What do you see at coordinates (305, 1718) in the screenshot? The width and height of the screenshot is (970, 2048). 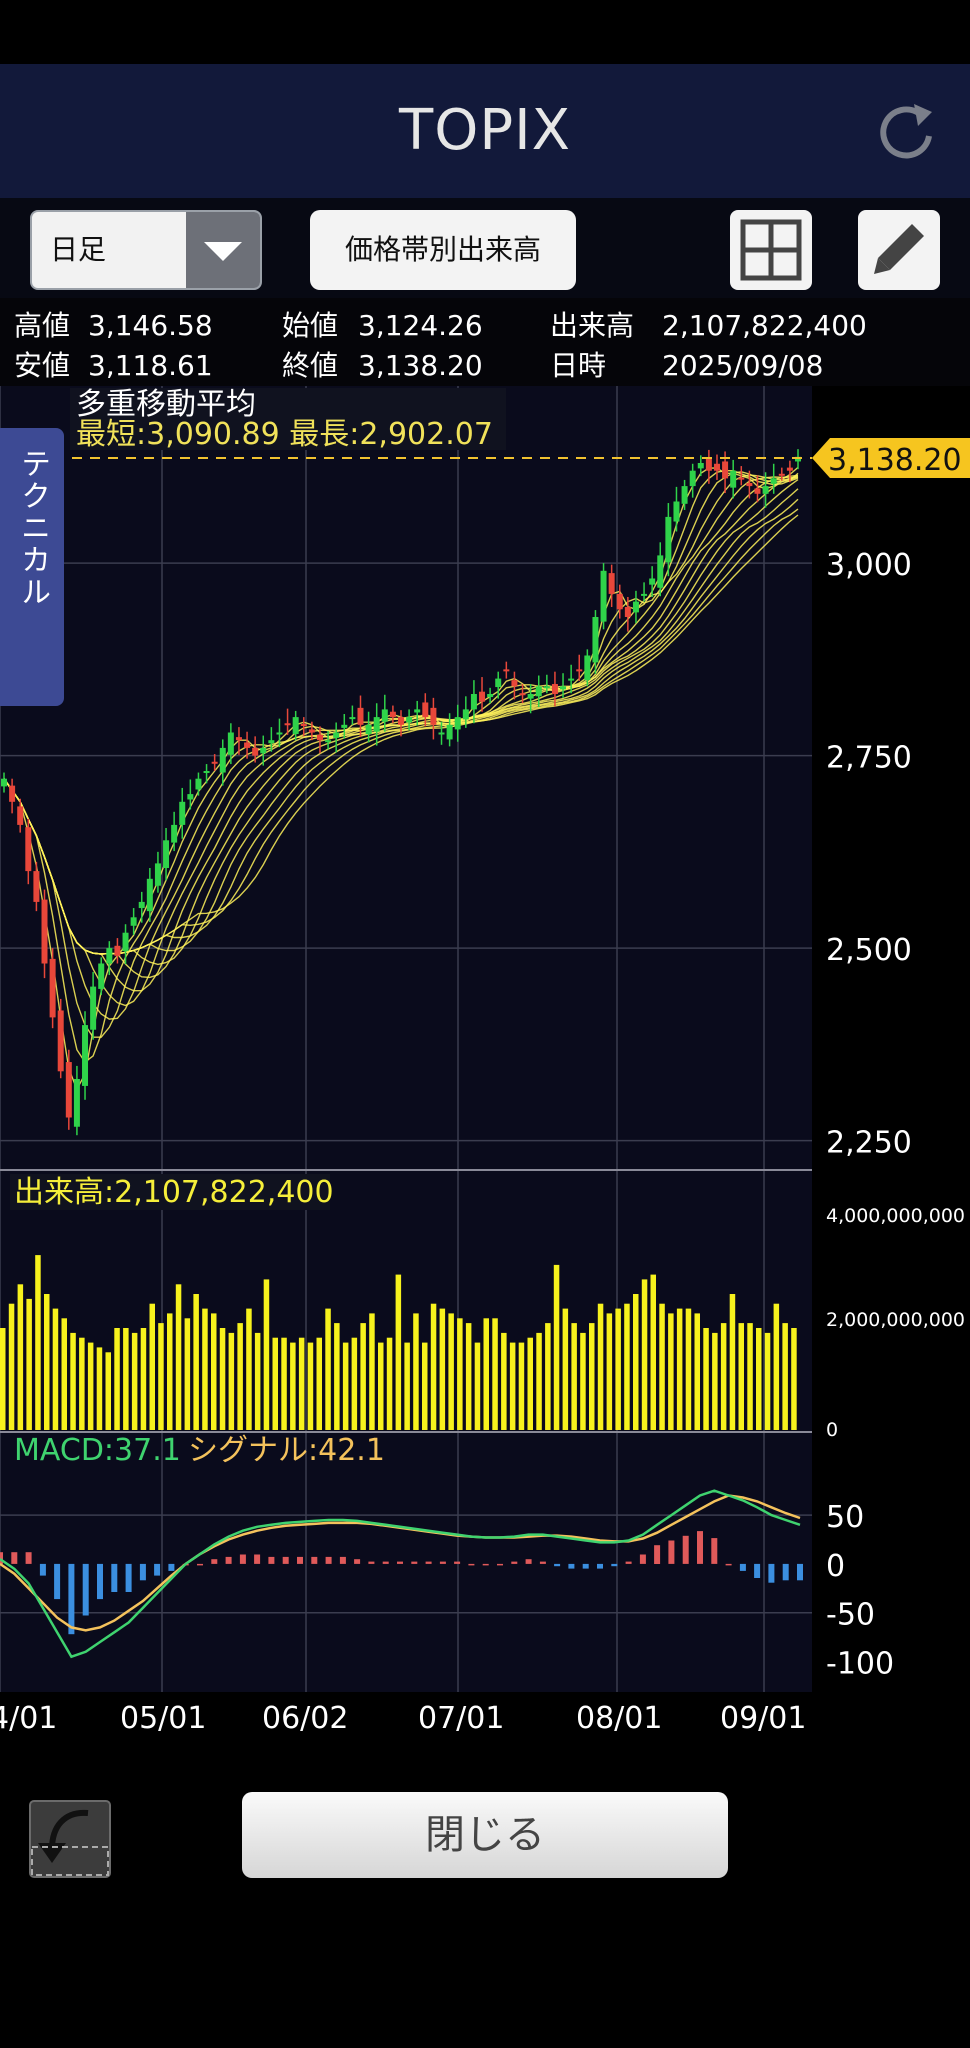 I see `x-tick-label: 06/02` at bounding box center [305, 1718].